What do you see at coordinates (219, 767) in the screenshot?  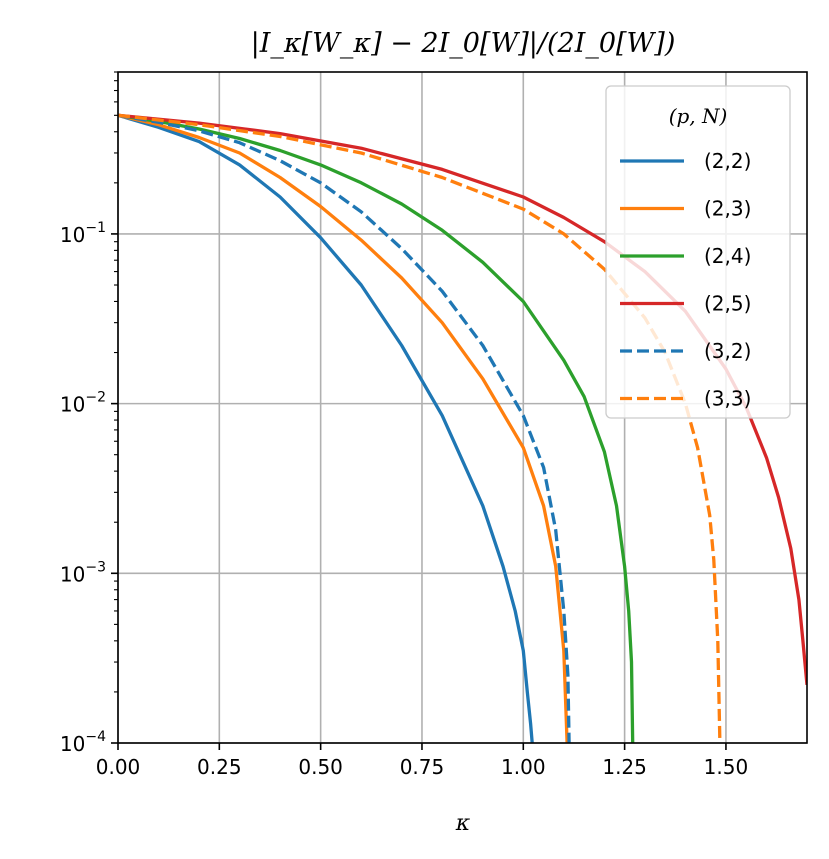 I see `x-tick-label: 0.25` at bounding box center [219, 767].